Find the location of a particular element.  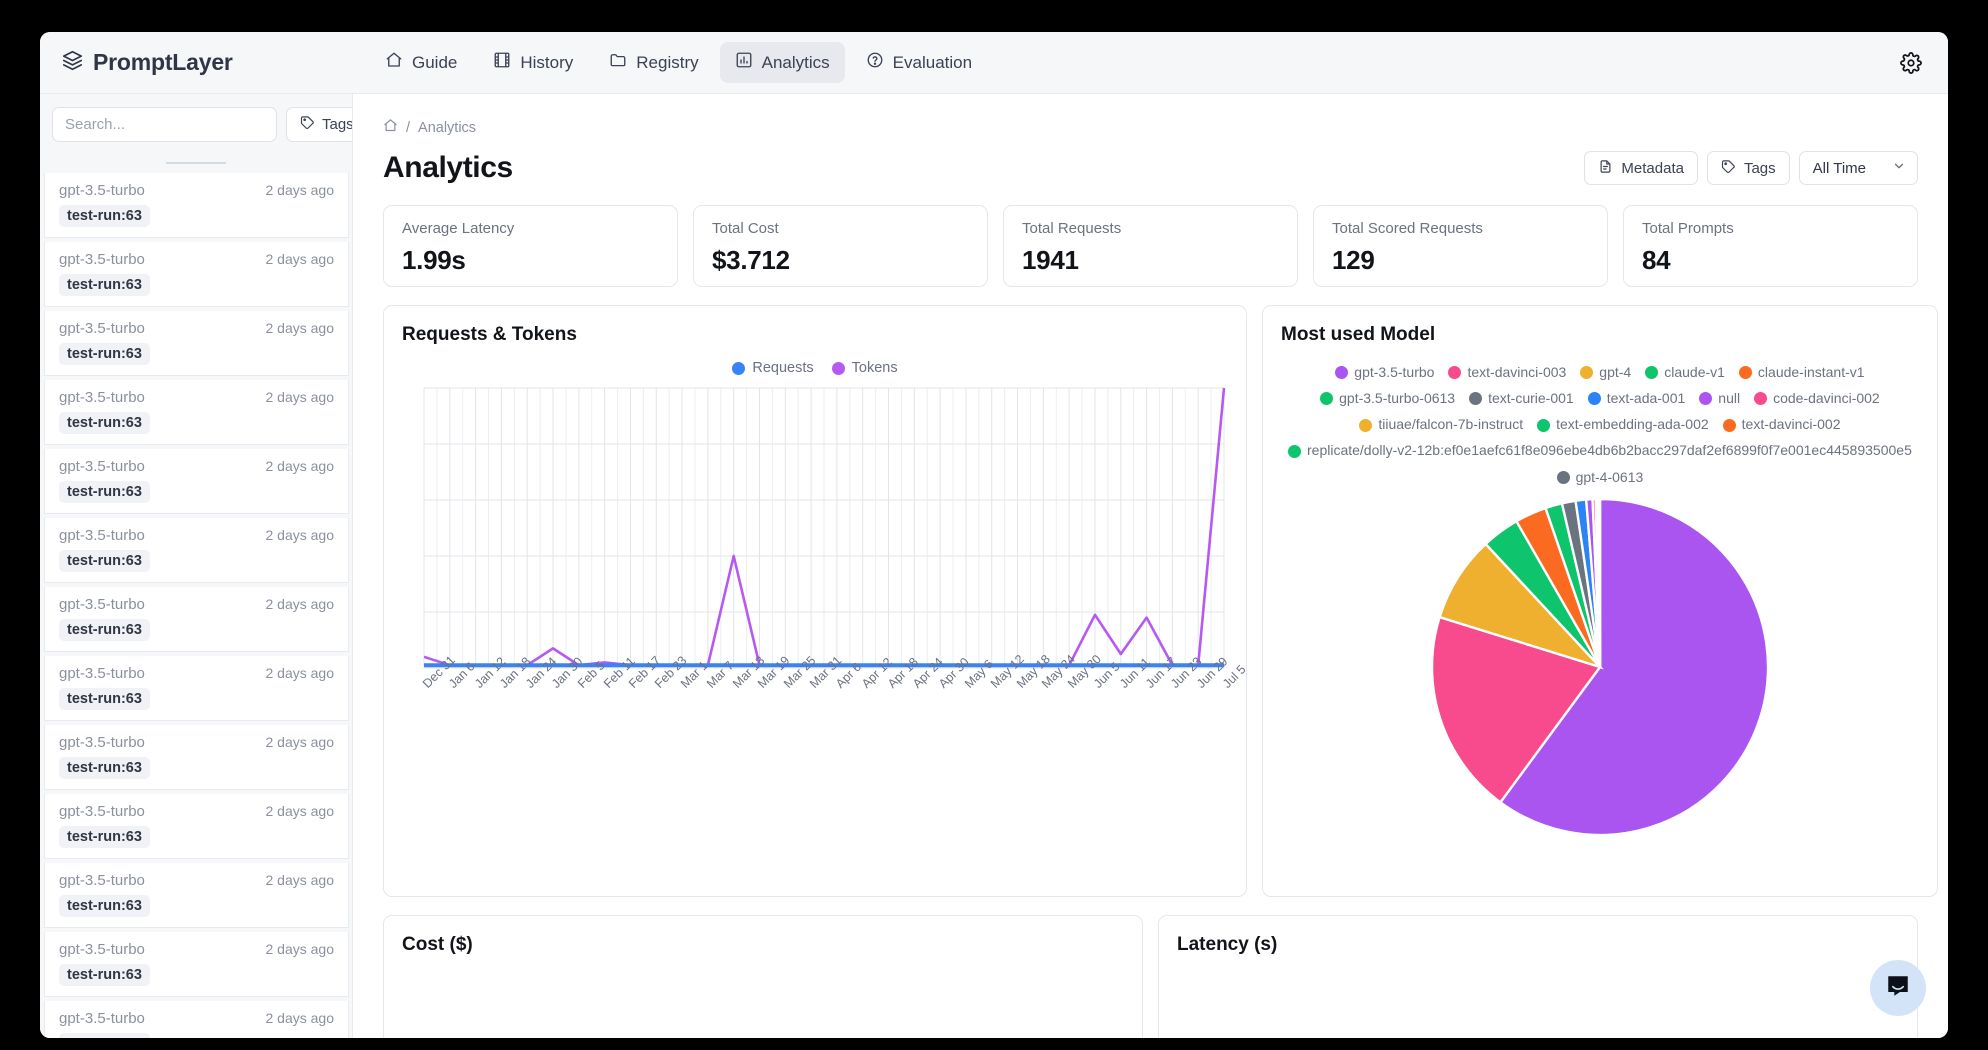

nav-tab-label: Guide is located at coordinates (435, 62).